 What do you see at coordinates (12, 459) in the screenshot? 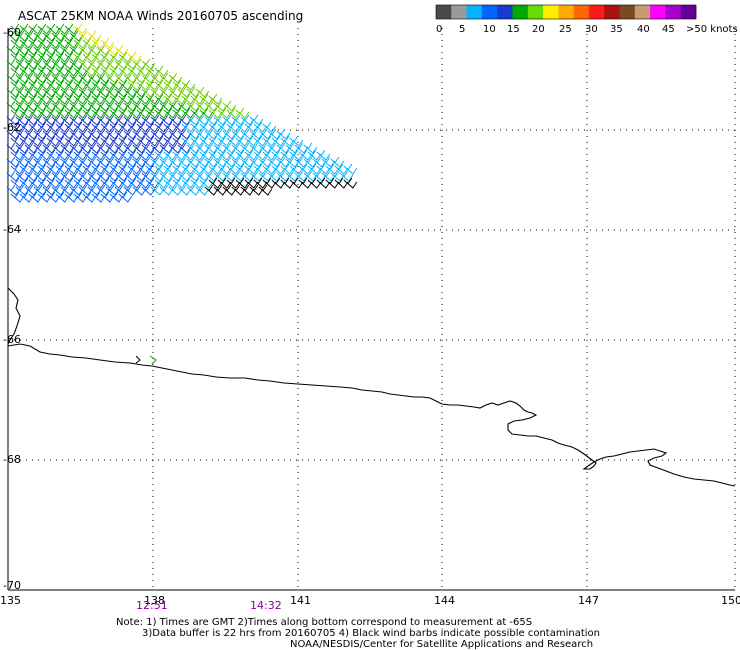
I see `lat-label-68: -68` at bounding box center [12, 459].